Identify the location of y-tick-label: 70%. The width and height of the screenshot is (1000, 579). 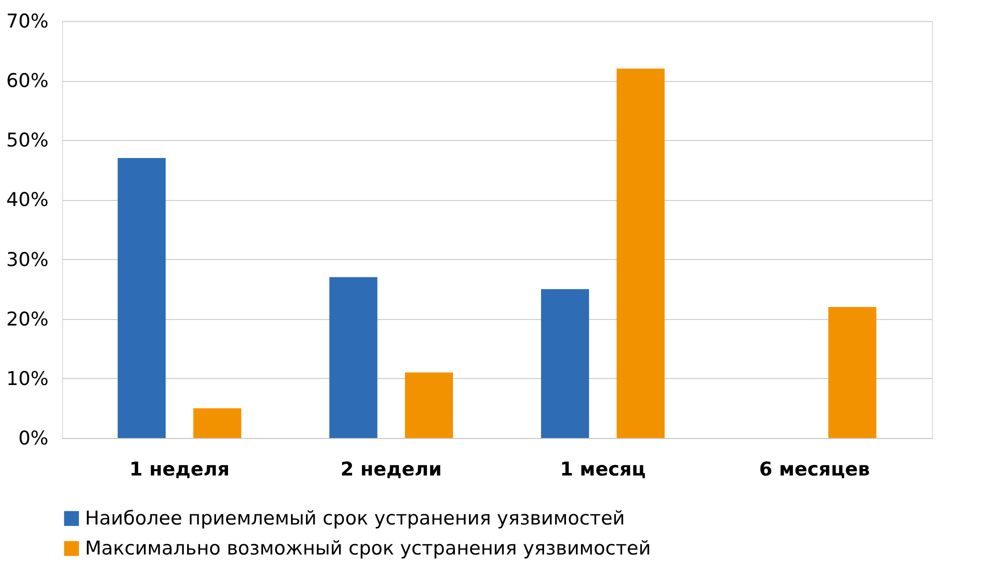
(27, 21).